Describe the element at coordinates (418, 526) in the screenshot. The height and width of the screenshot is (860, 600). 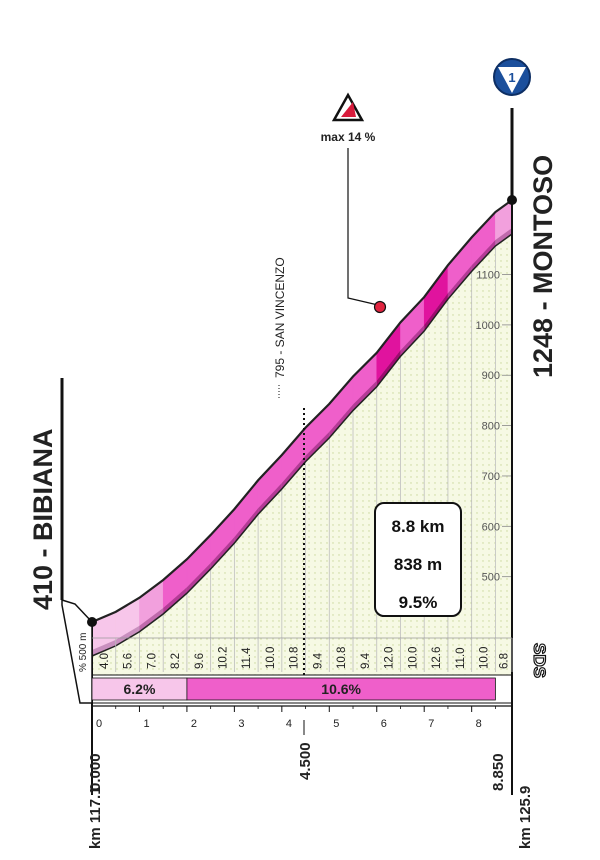
I see `summary-length: 8.8 km` at that location.